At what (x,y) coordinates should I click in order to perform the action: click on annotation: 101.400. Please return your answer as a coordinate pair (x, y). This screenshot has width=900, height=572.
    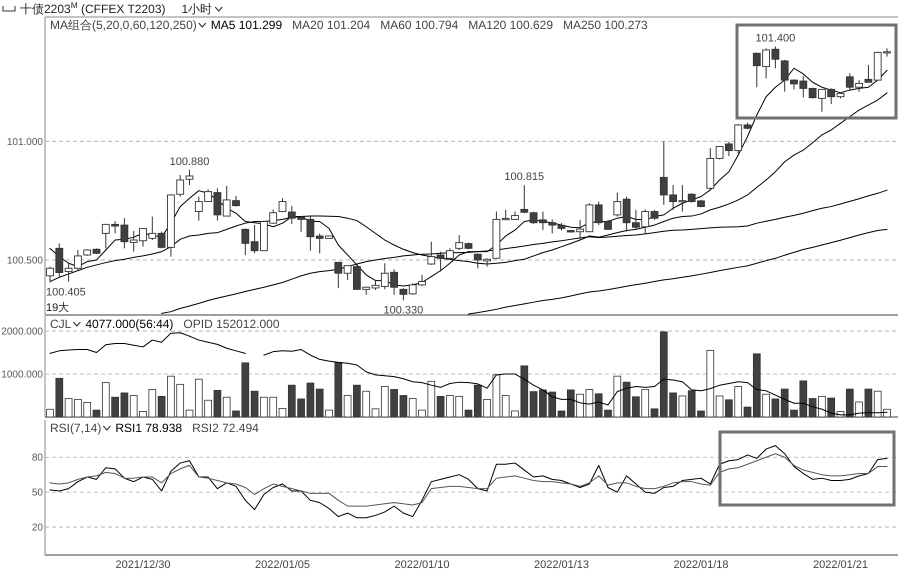
    Looking at the image, I should click on (776, 38).